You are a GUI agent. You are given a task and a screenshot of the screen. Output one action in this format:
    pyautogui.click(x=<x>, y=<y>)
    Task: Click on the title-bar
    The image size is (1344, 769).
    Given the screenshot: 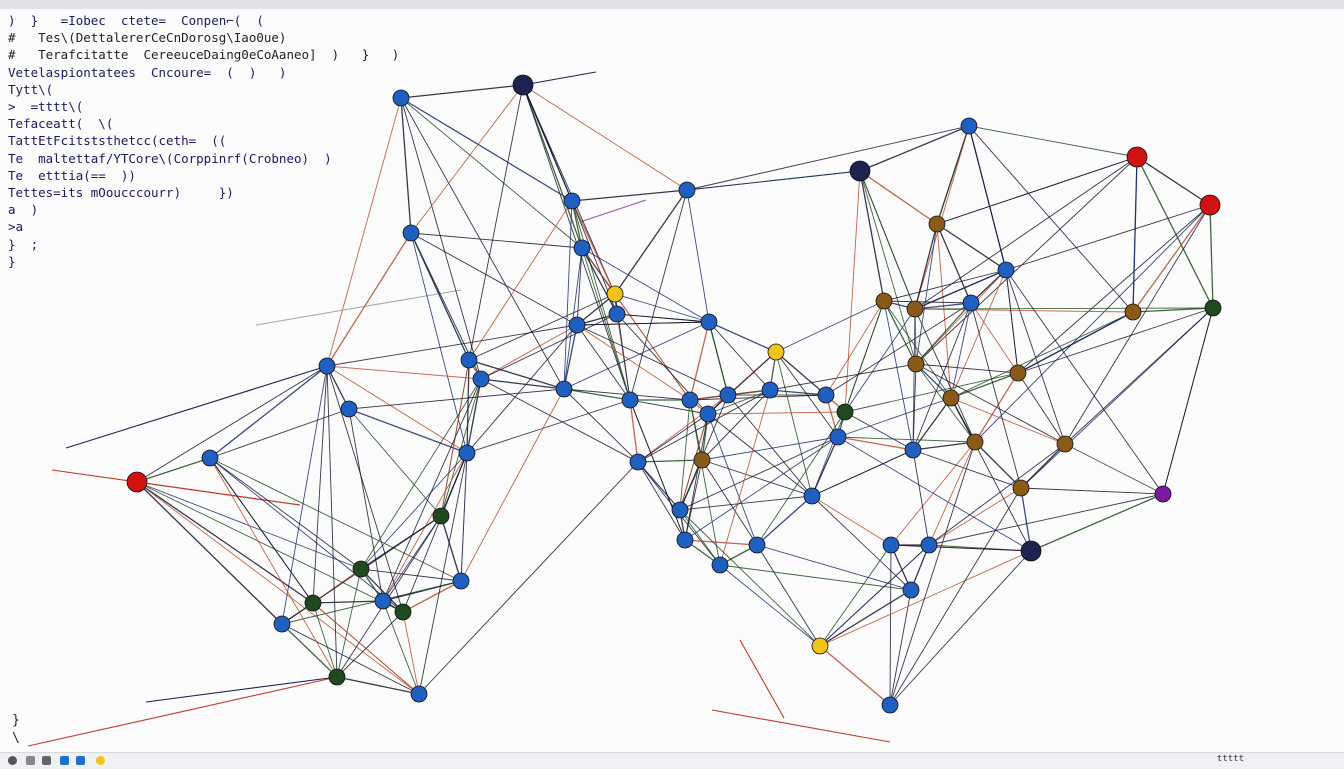 What is the action you would take?
    pyautogui.click(x=672, y=4)
    